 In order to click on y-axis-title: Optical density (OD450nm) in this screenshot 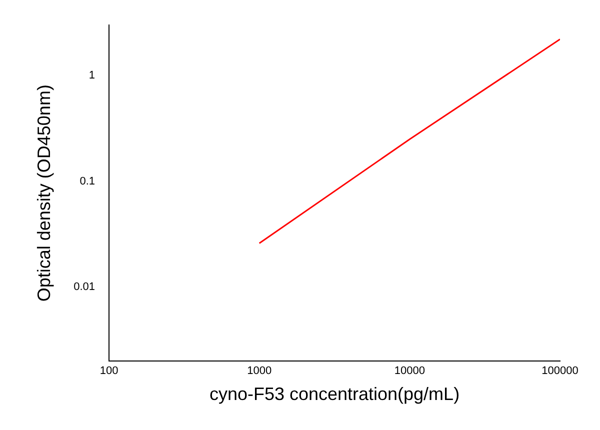, I will do `click(44, 193)`.